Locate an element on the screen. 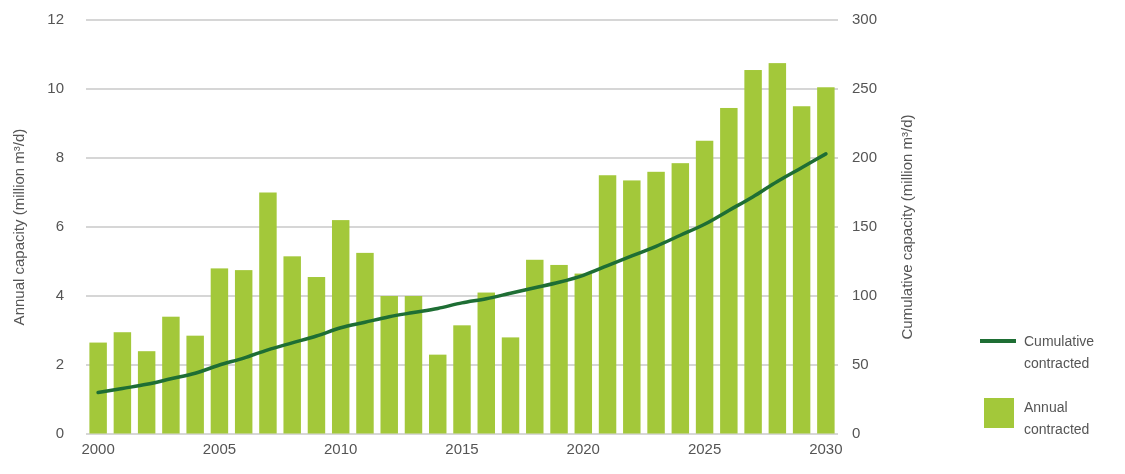 Image resolution: width=1125 pixels, height=474 pixels. y2-axis-title: Cumulative capacity (million m³/d) is located at coordinates (906, 227).